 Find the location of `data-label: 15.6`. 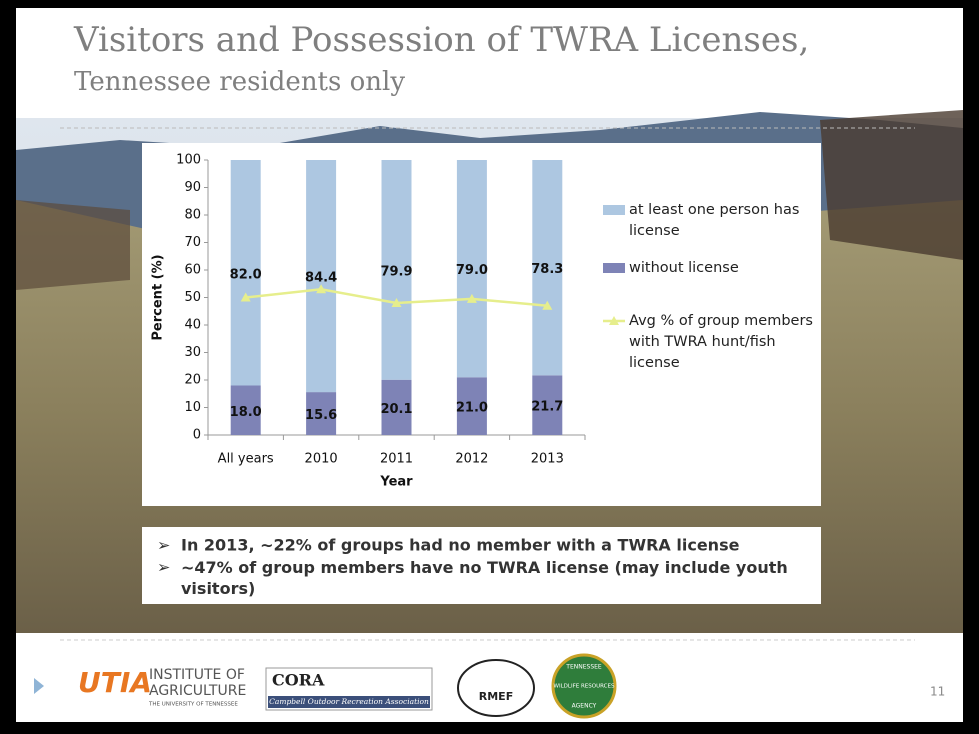

data-label: 15.6 is located at coordinates (321, 415).